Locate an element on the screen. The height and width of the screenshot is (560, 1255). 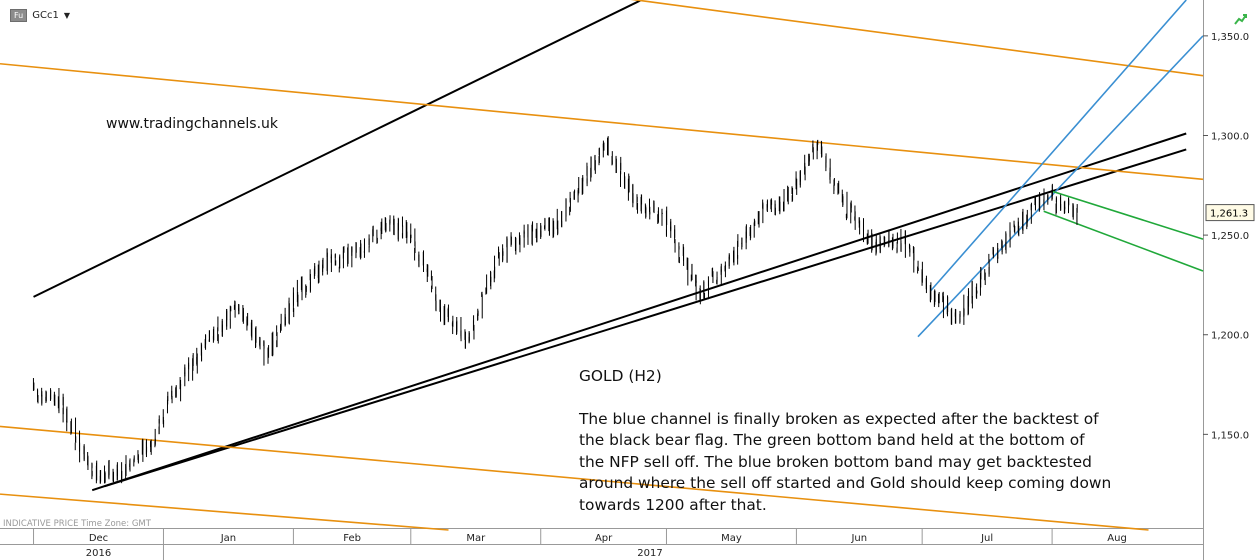
y-tick-label-1200: 1,200.0 is located at coordinates (1230, 336).